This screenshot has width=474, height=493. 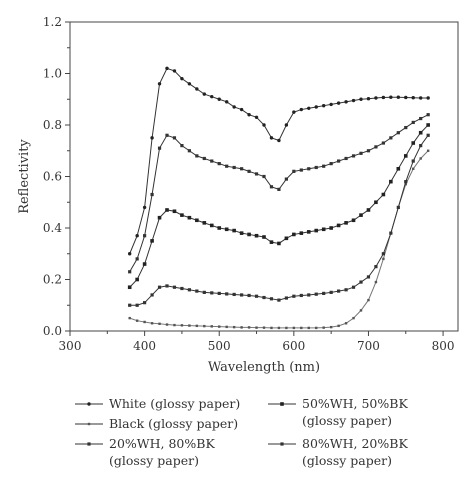 What do you see at coordinates (154, 460) in the screenshot?
I see `legend-label: (glossy paper)` at bounding box center [154, 460].